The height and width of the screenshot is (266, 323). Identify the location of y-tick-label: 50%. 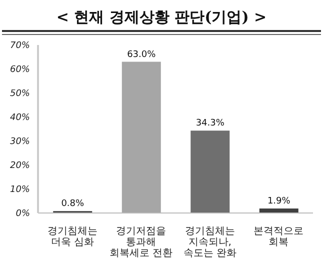
(20, 94).